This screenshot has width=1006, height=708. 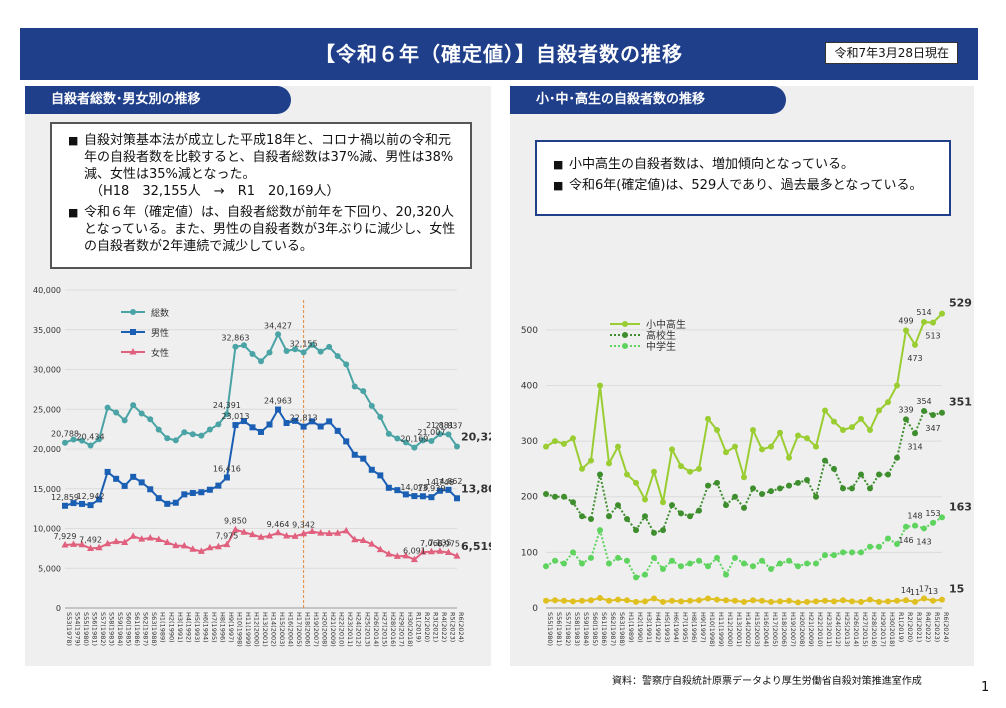 What do you see at coordinates (476, 488) in the screenshot?
I see `data-label: 13,801` at bounding box center [476, 488].